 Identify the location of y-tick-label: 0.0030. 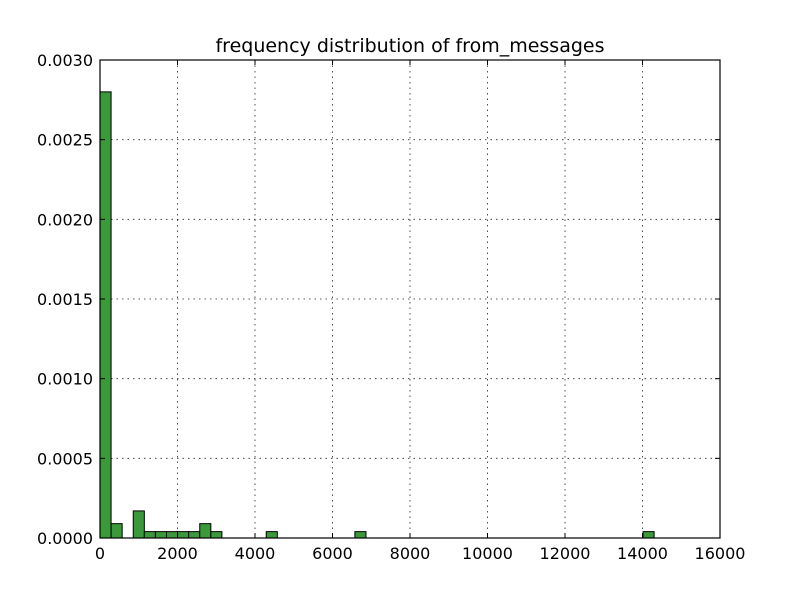
(65, 60).